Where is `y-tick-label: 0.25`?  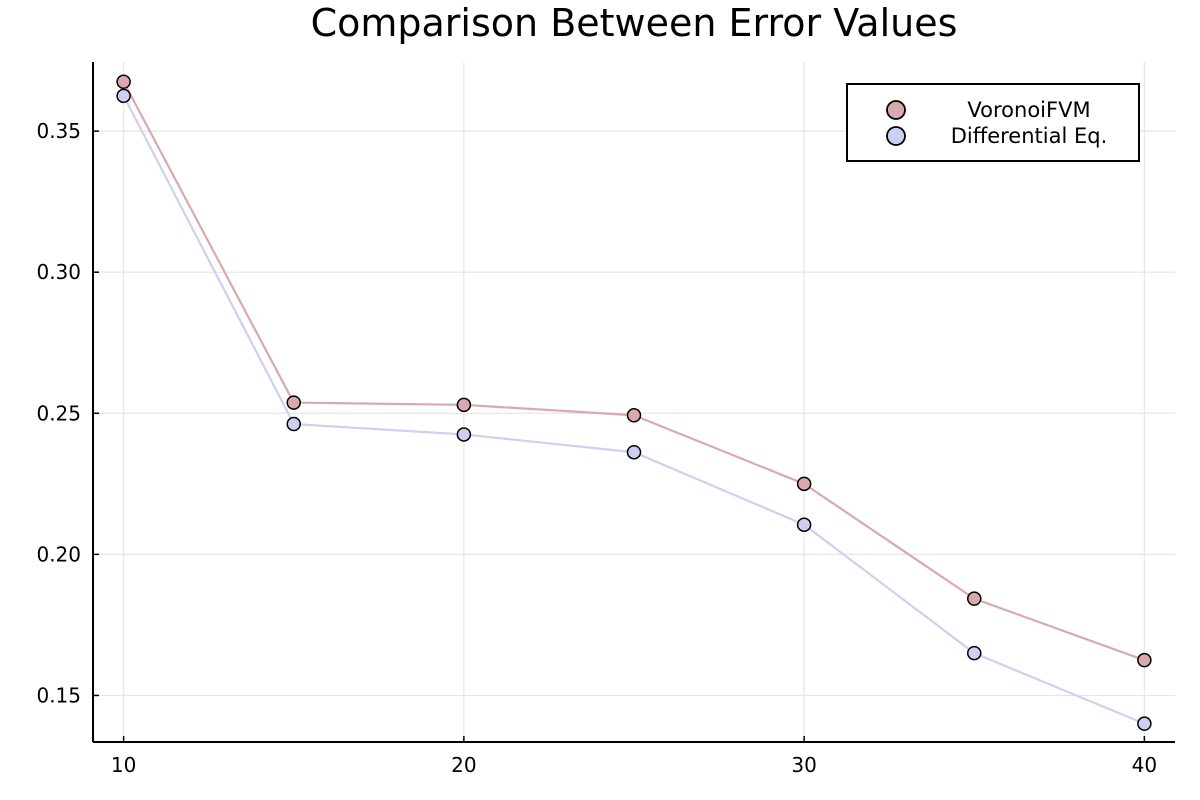 y-tick-label: 0.25 is located at coordinates (58, 413).